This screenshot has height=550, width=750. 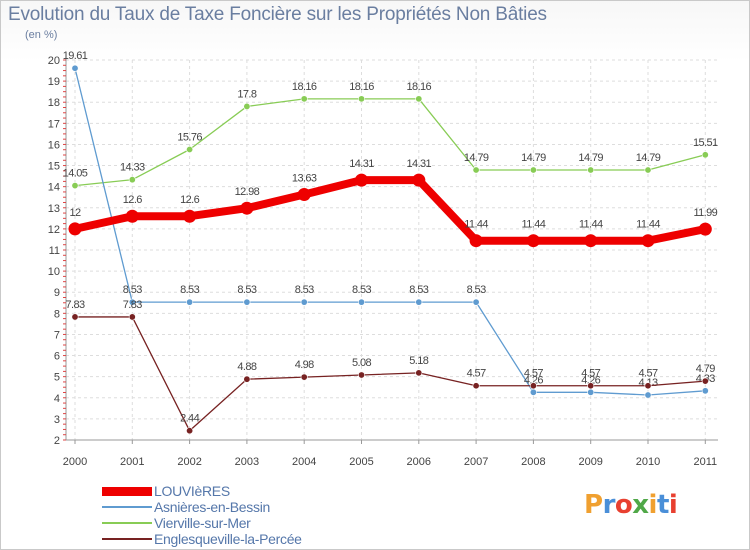 I want to click on data-label: 13.63, so click(x=304, y=178).